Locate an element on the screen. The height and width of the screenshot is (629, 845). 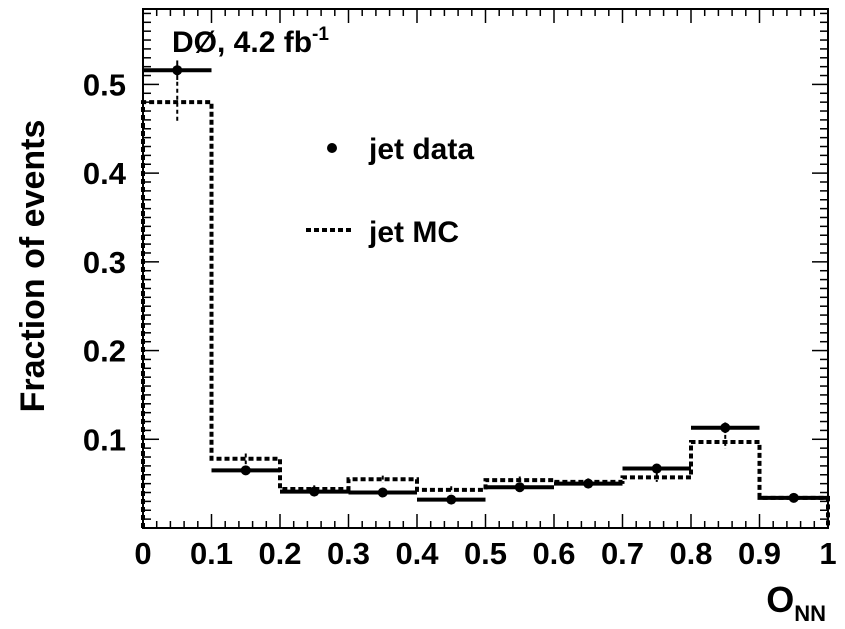
experiment-annotation: DØ, 4.2 fb-1 is located at coordinates (250, 41).